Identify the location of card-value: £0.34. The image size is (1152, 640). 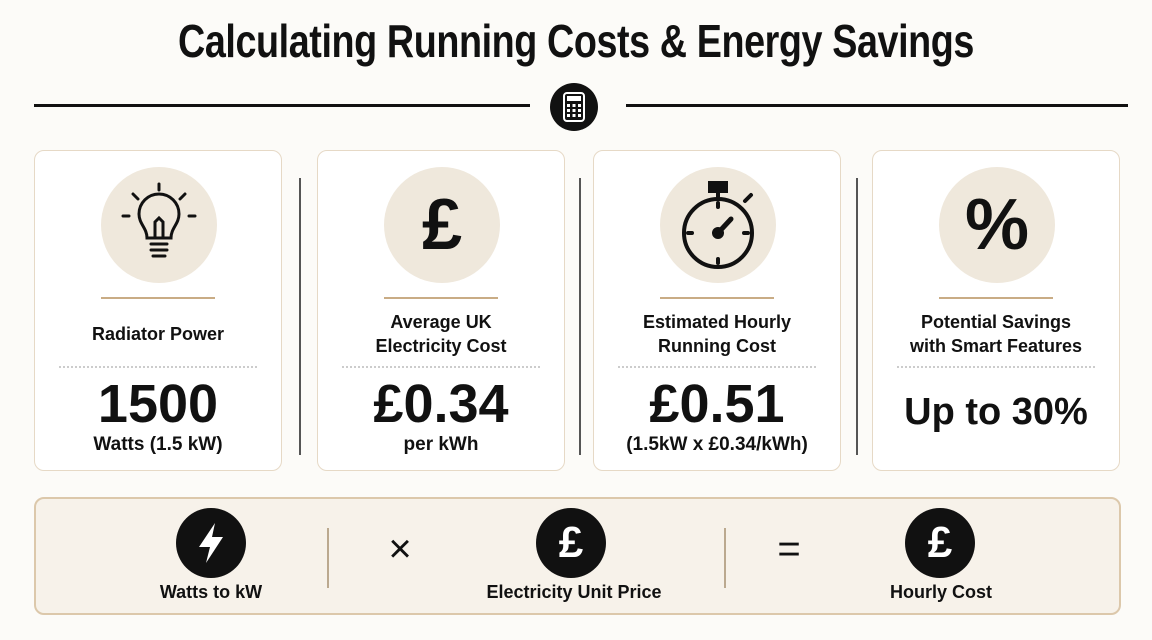
(441, 404).